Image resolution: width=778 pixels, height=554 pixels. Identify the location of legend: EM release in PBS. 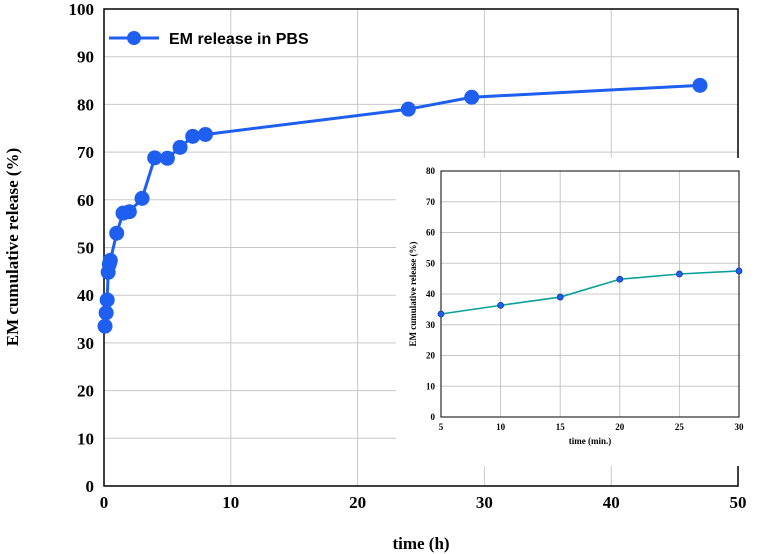
(209, 39).